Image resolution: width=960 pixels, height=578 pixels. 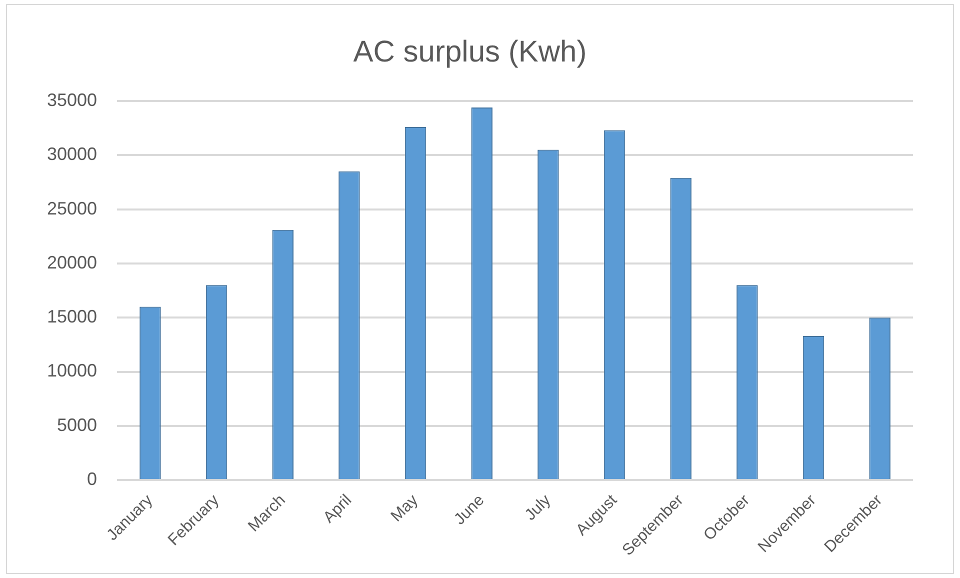 What do you see at coordinates (92, 479) in the screenshot?
I see `y-tick-label: 0` at bounding box center [92, 479].